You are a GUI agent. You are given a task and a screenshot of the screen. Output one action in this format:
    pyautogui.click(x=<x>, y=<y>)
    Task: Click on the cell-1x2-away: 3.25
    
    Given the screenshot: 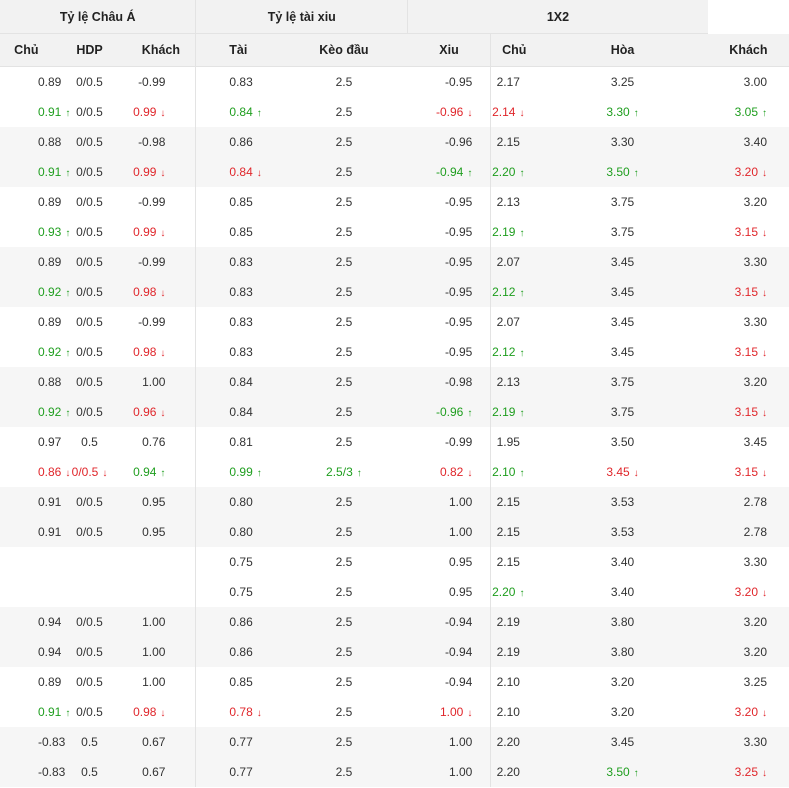 What is the action you would take?
    pyautogui.click(x=748, y=682)
    